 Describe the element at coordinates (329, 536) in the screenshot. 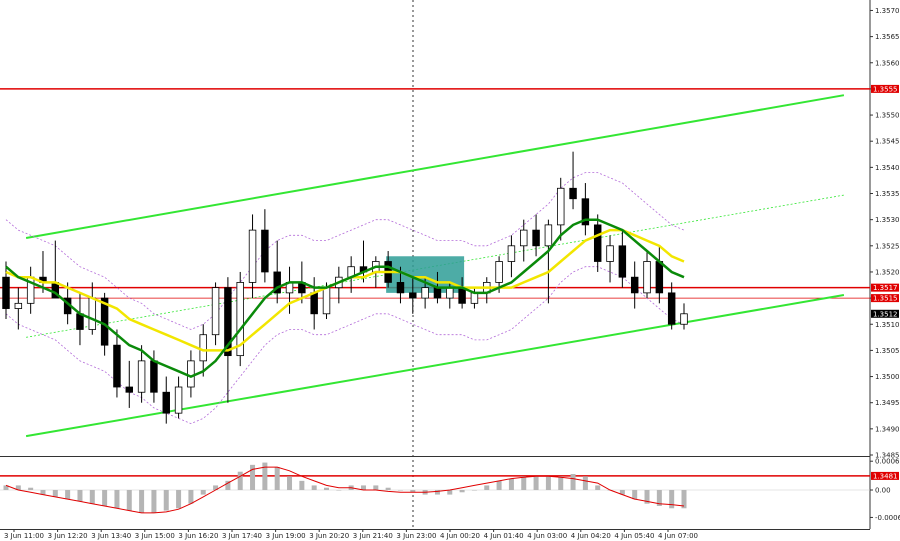

I see `time-tick-label: 3 Jun 20:20` at that location.